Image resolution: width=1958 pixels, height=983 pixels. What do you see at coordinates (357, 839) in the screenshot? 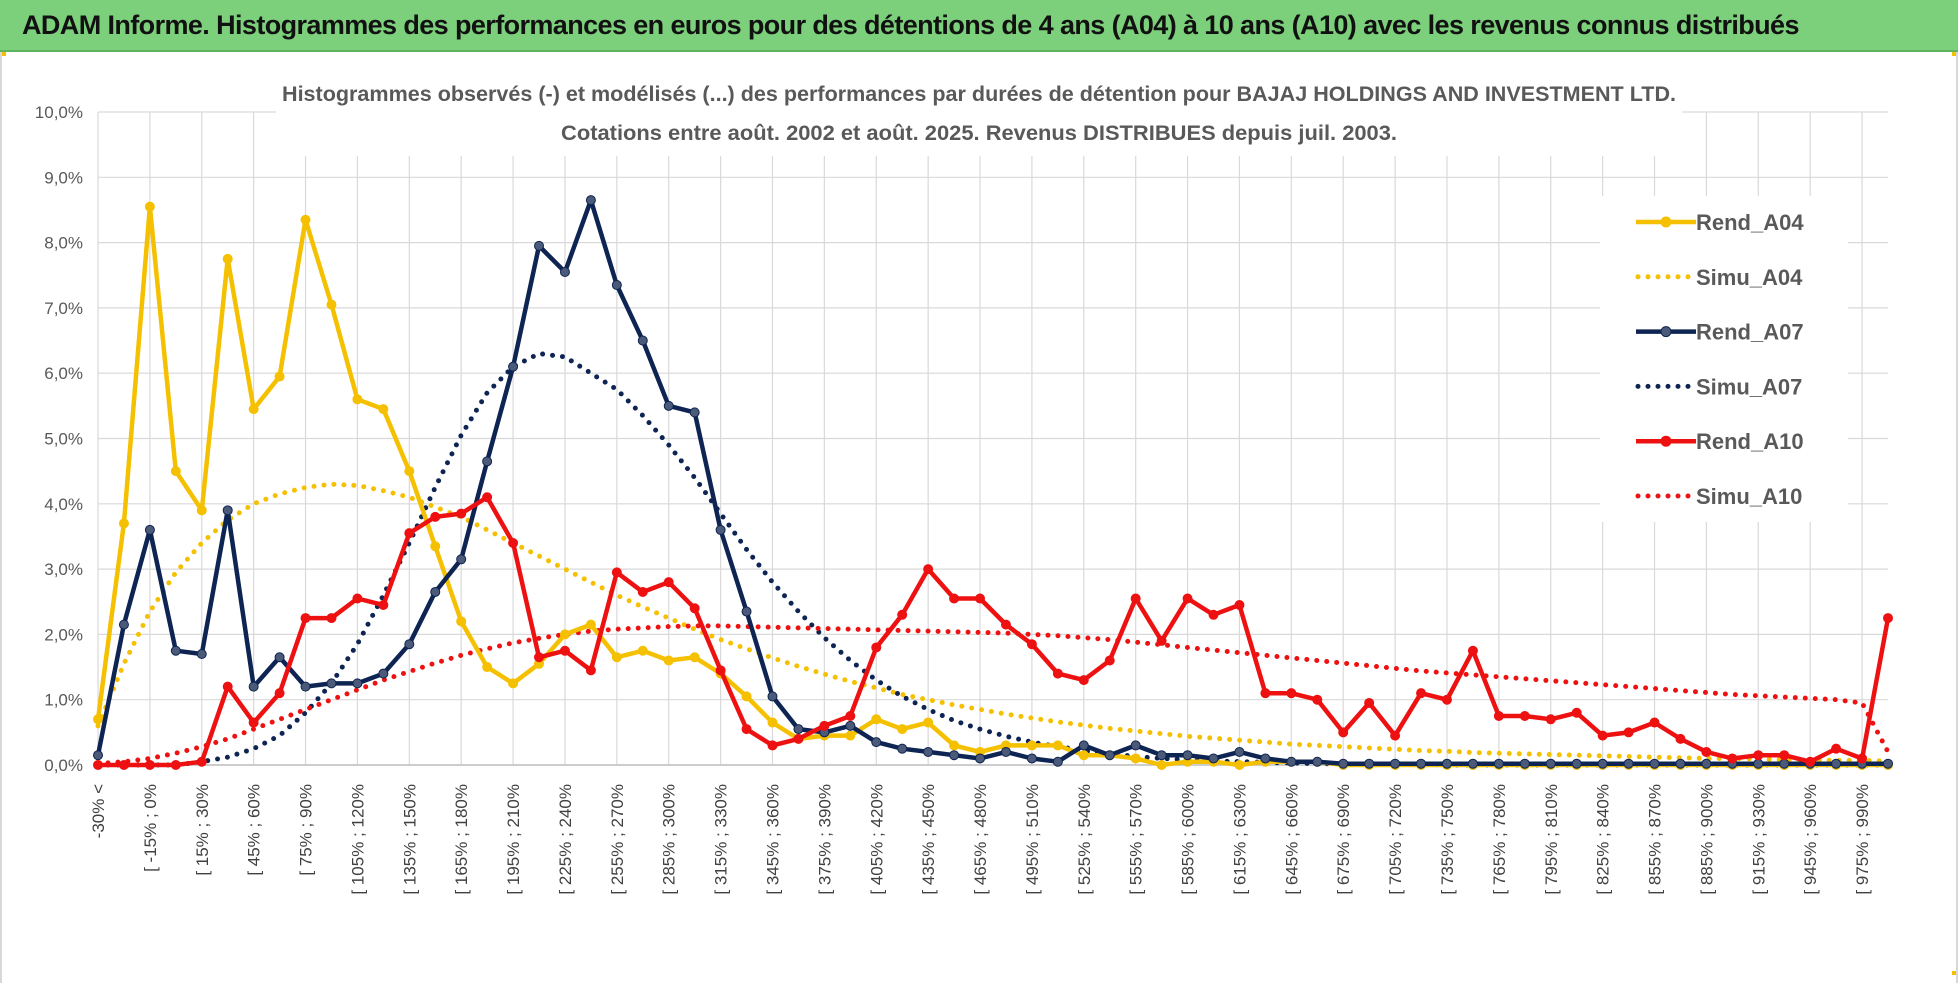
I see `x-tick-label: [ 105% ; 120%` at bounding box center [357, 839].